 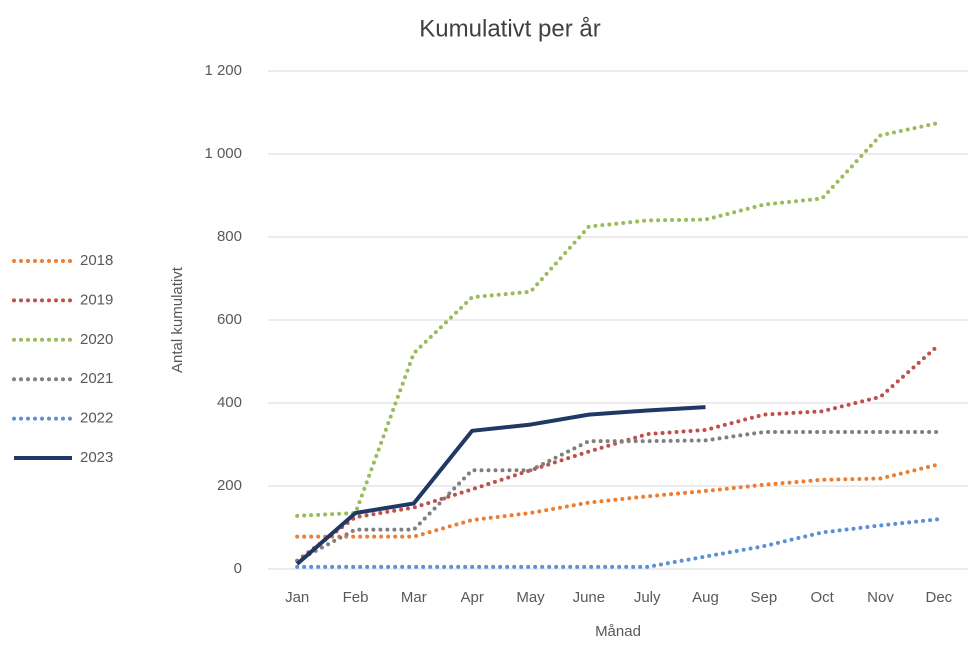 I want to click on legend-label: 2023, so click(x=96, y=457).